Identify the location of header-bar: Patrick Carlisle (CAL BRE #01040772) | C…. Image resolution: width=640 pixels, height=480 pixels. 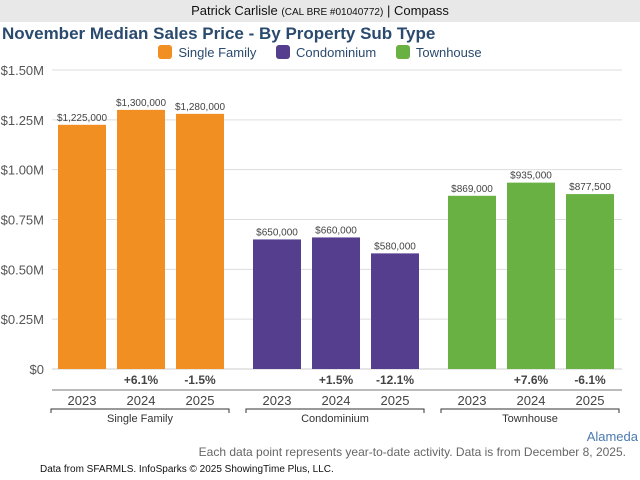
(320, 11).